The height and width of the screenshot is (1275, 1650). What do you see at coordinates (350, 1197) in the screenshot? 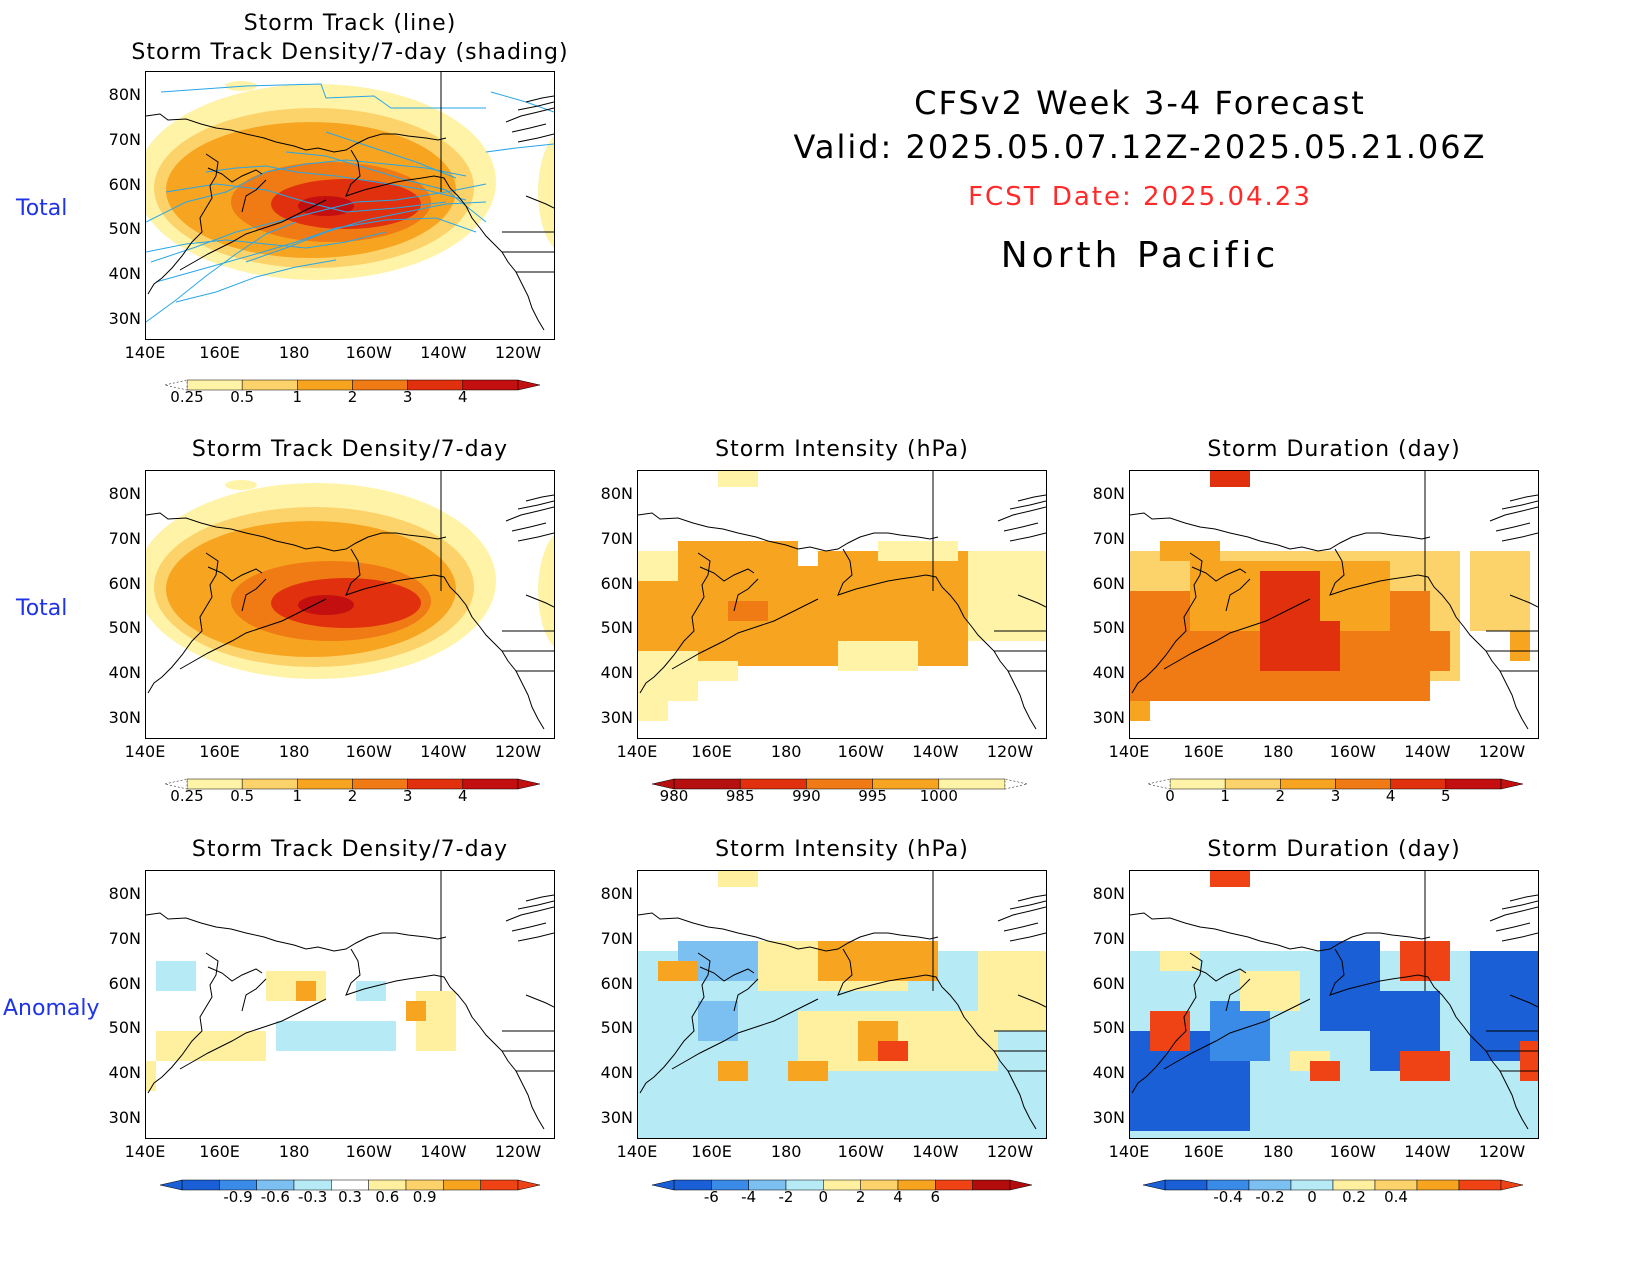
I see `colorbar-label: 0.3` at bounding box center [350, 1197].